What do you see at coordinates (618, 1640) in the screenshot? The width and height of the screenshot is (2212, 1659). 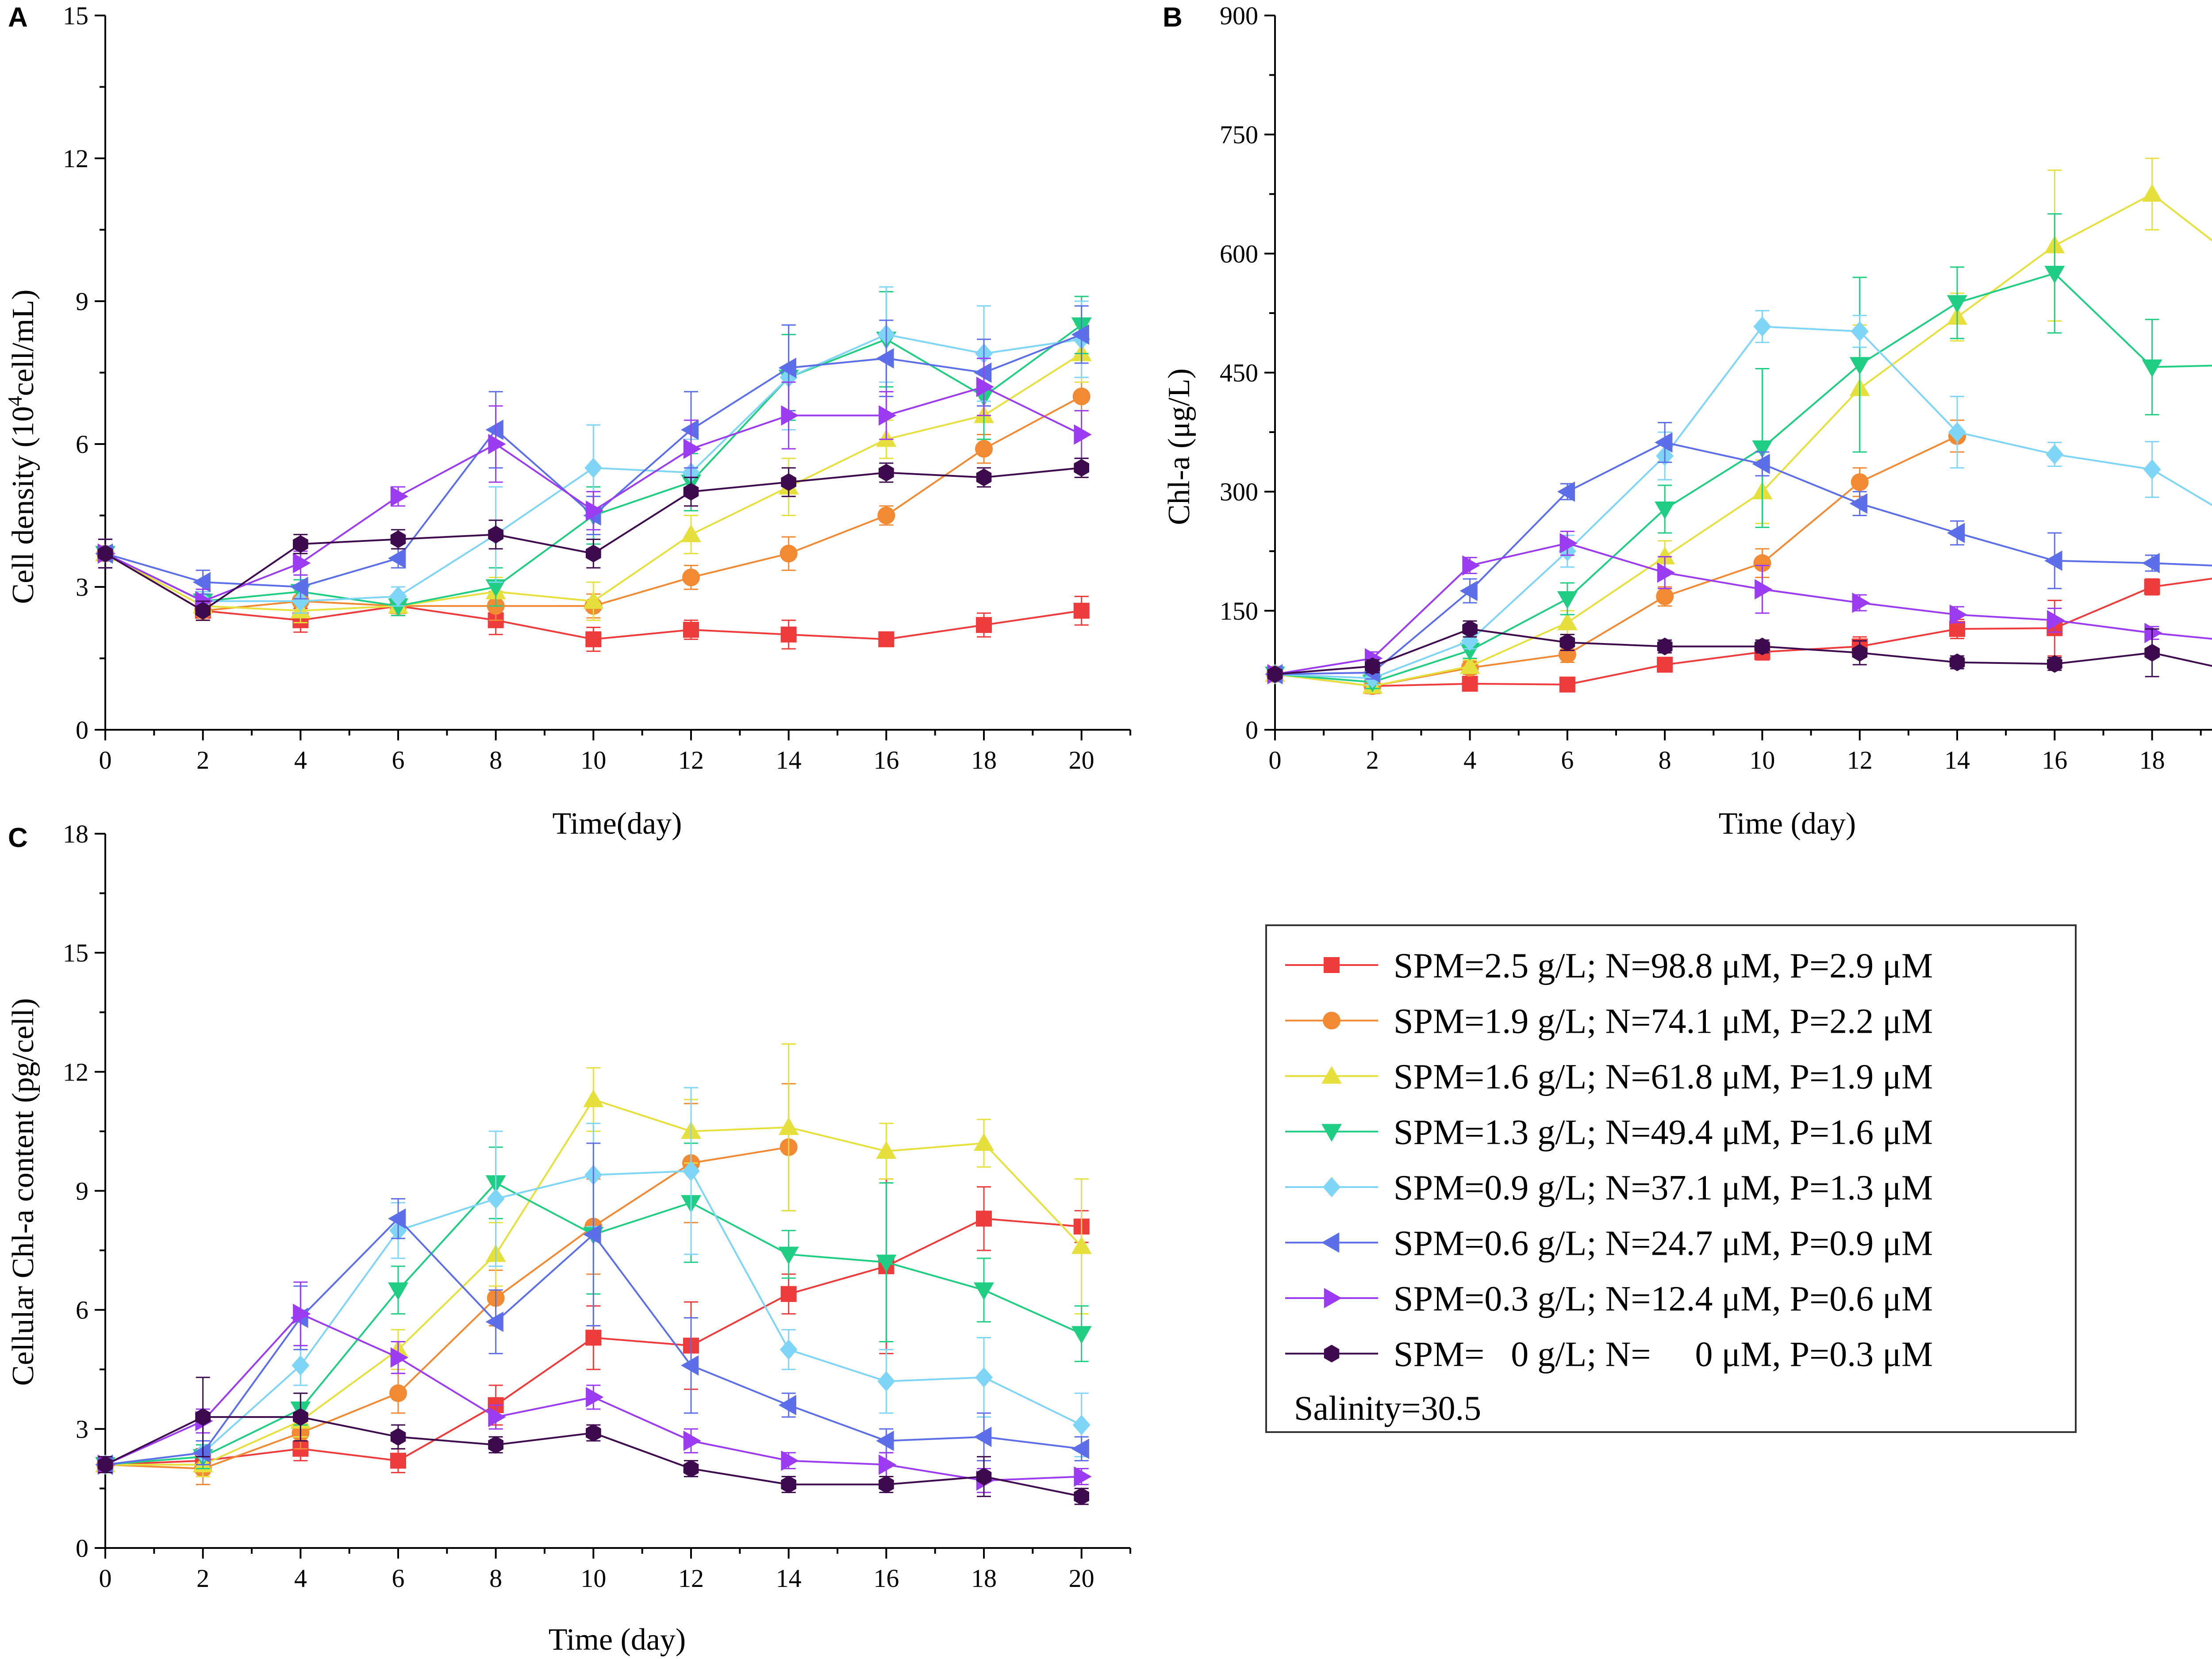 I see `panel-c-x-axis-label: Time (day)` at bounding box center [618, 1640].